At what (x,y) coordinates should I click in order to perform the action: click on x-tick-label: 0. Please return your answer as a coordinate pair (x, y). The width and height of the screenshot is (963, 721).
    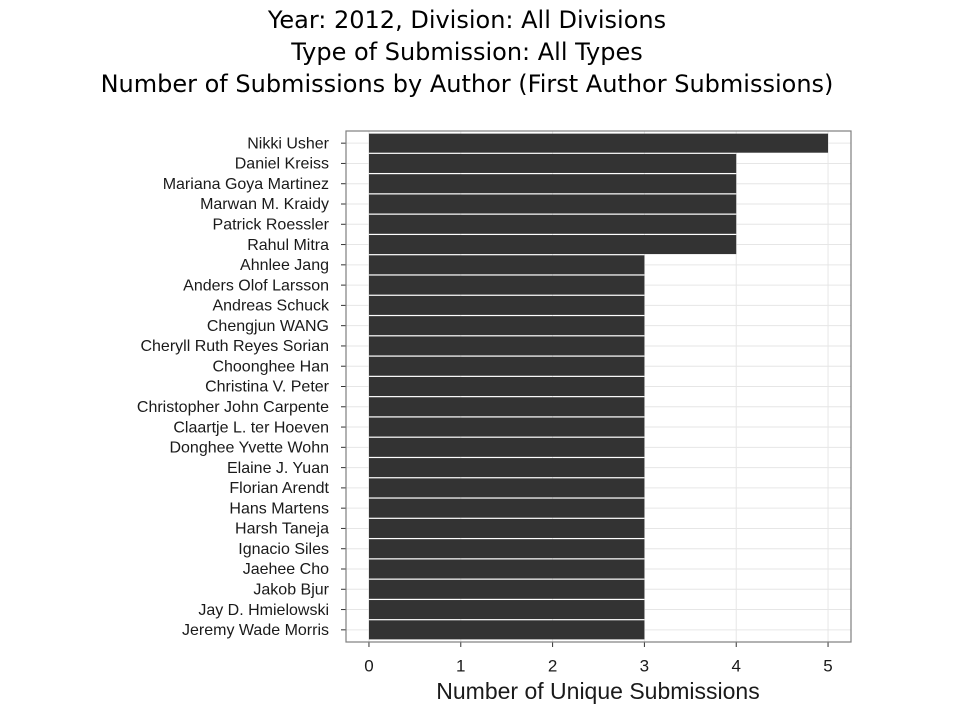
    Looking at the image, I should click on (368, 665).